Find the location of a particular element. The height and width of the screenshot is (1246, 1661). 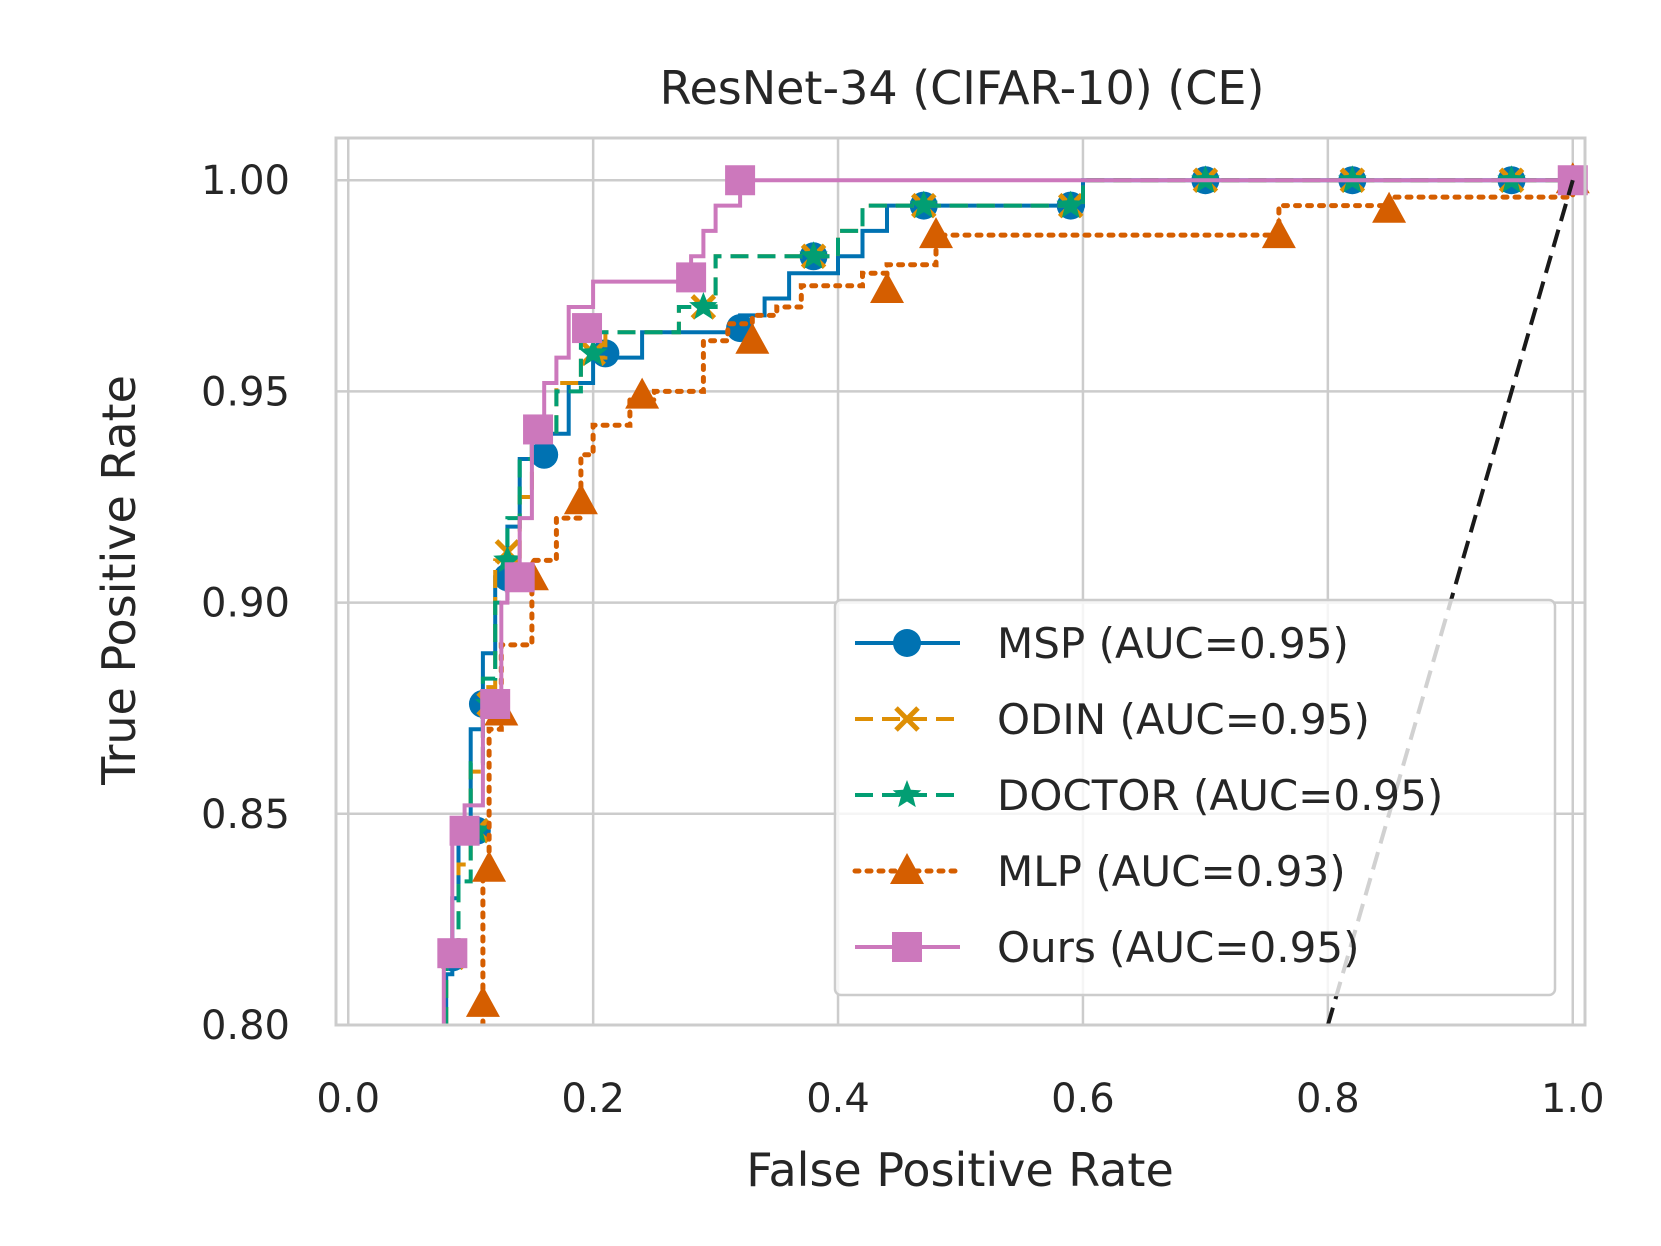

data-point-msp is located at coordinates (544, 454).